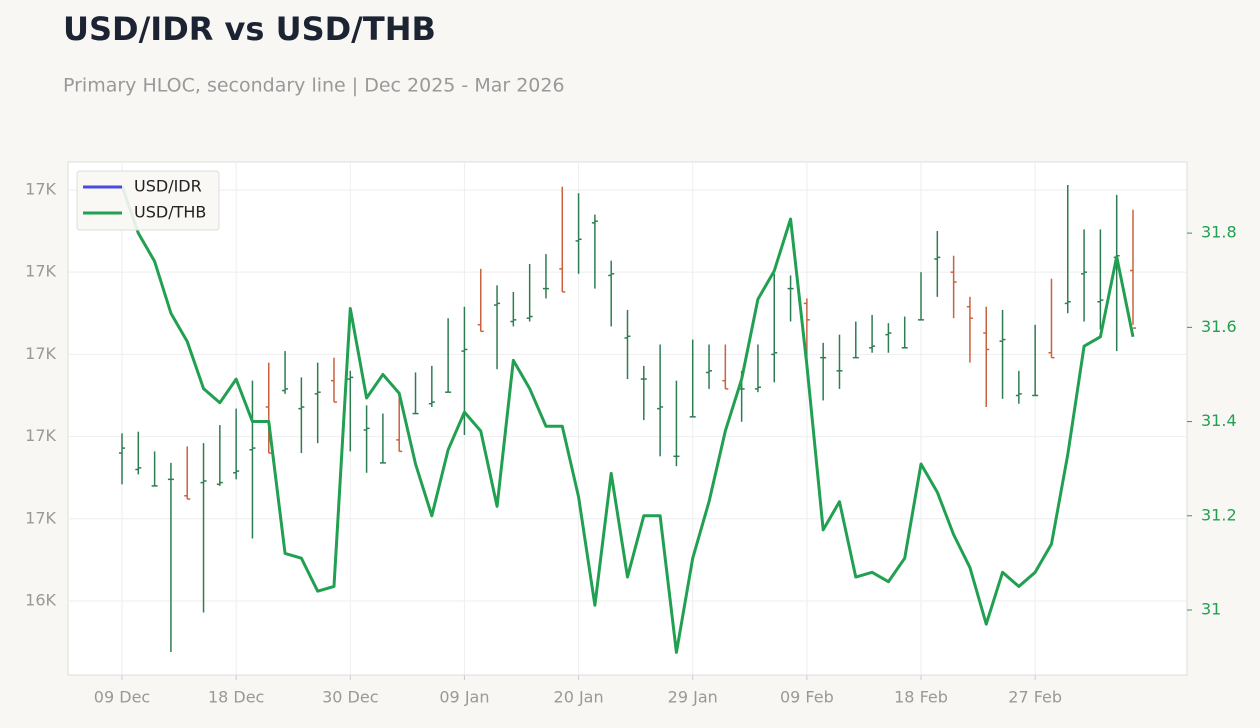  What do you see at coordinates (921, 697) in the screenshot?
I see `x-tick-label: 18 Feb` at bounding box center [921, 697].